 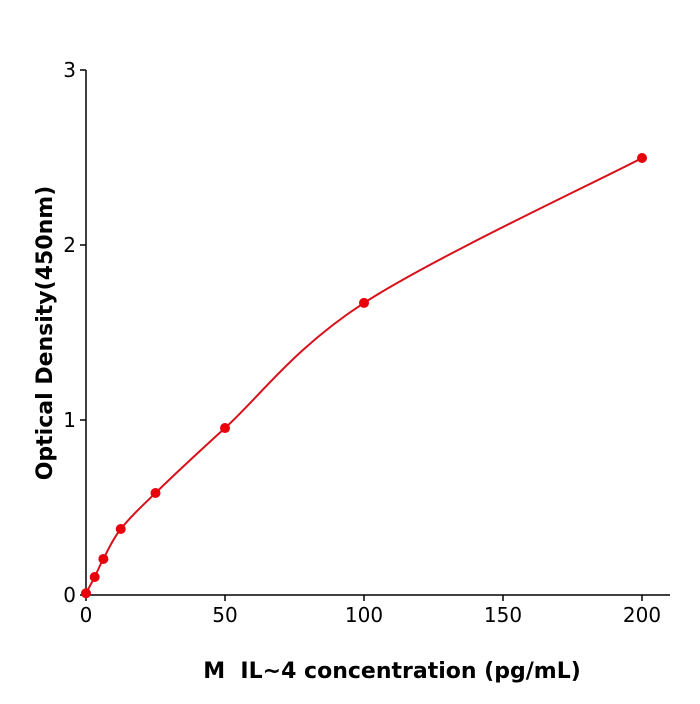 I want to click on x-tick-label: 100, so click(x=364, y=615).